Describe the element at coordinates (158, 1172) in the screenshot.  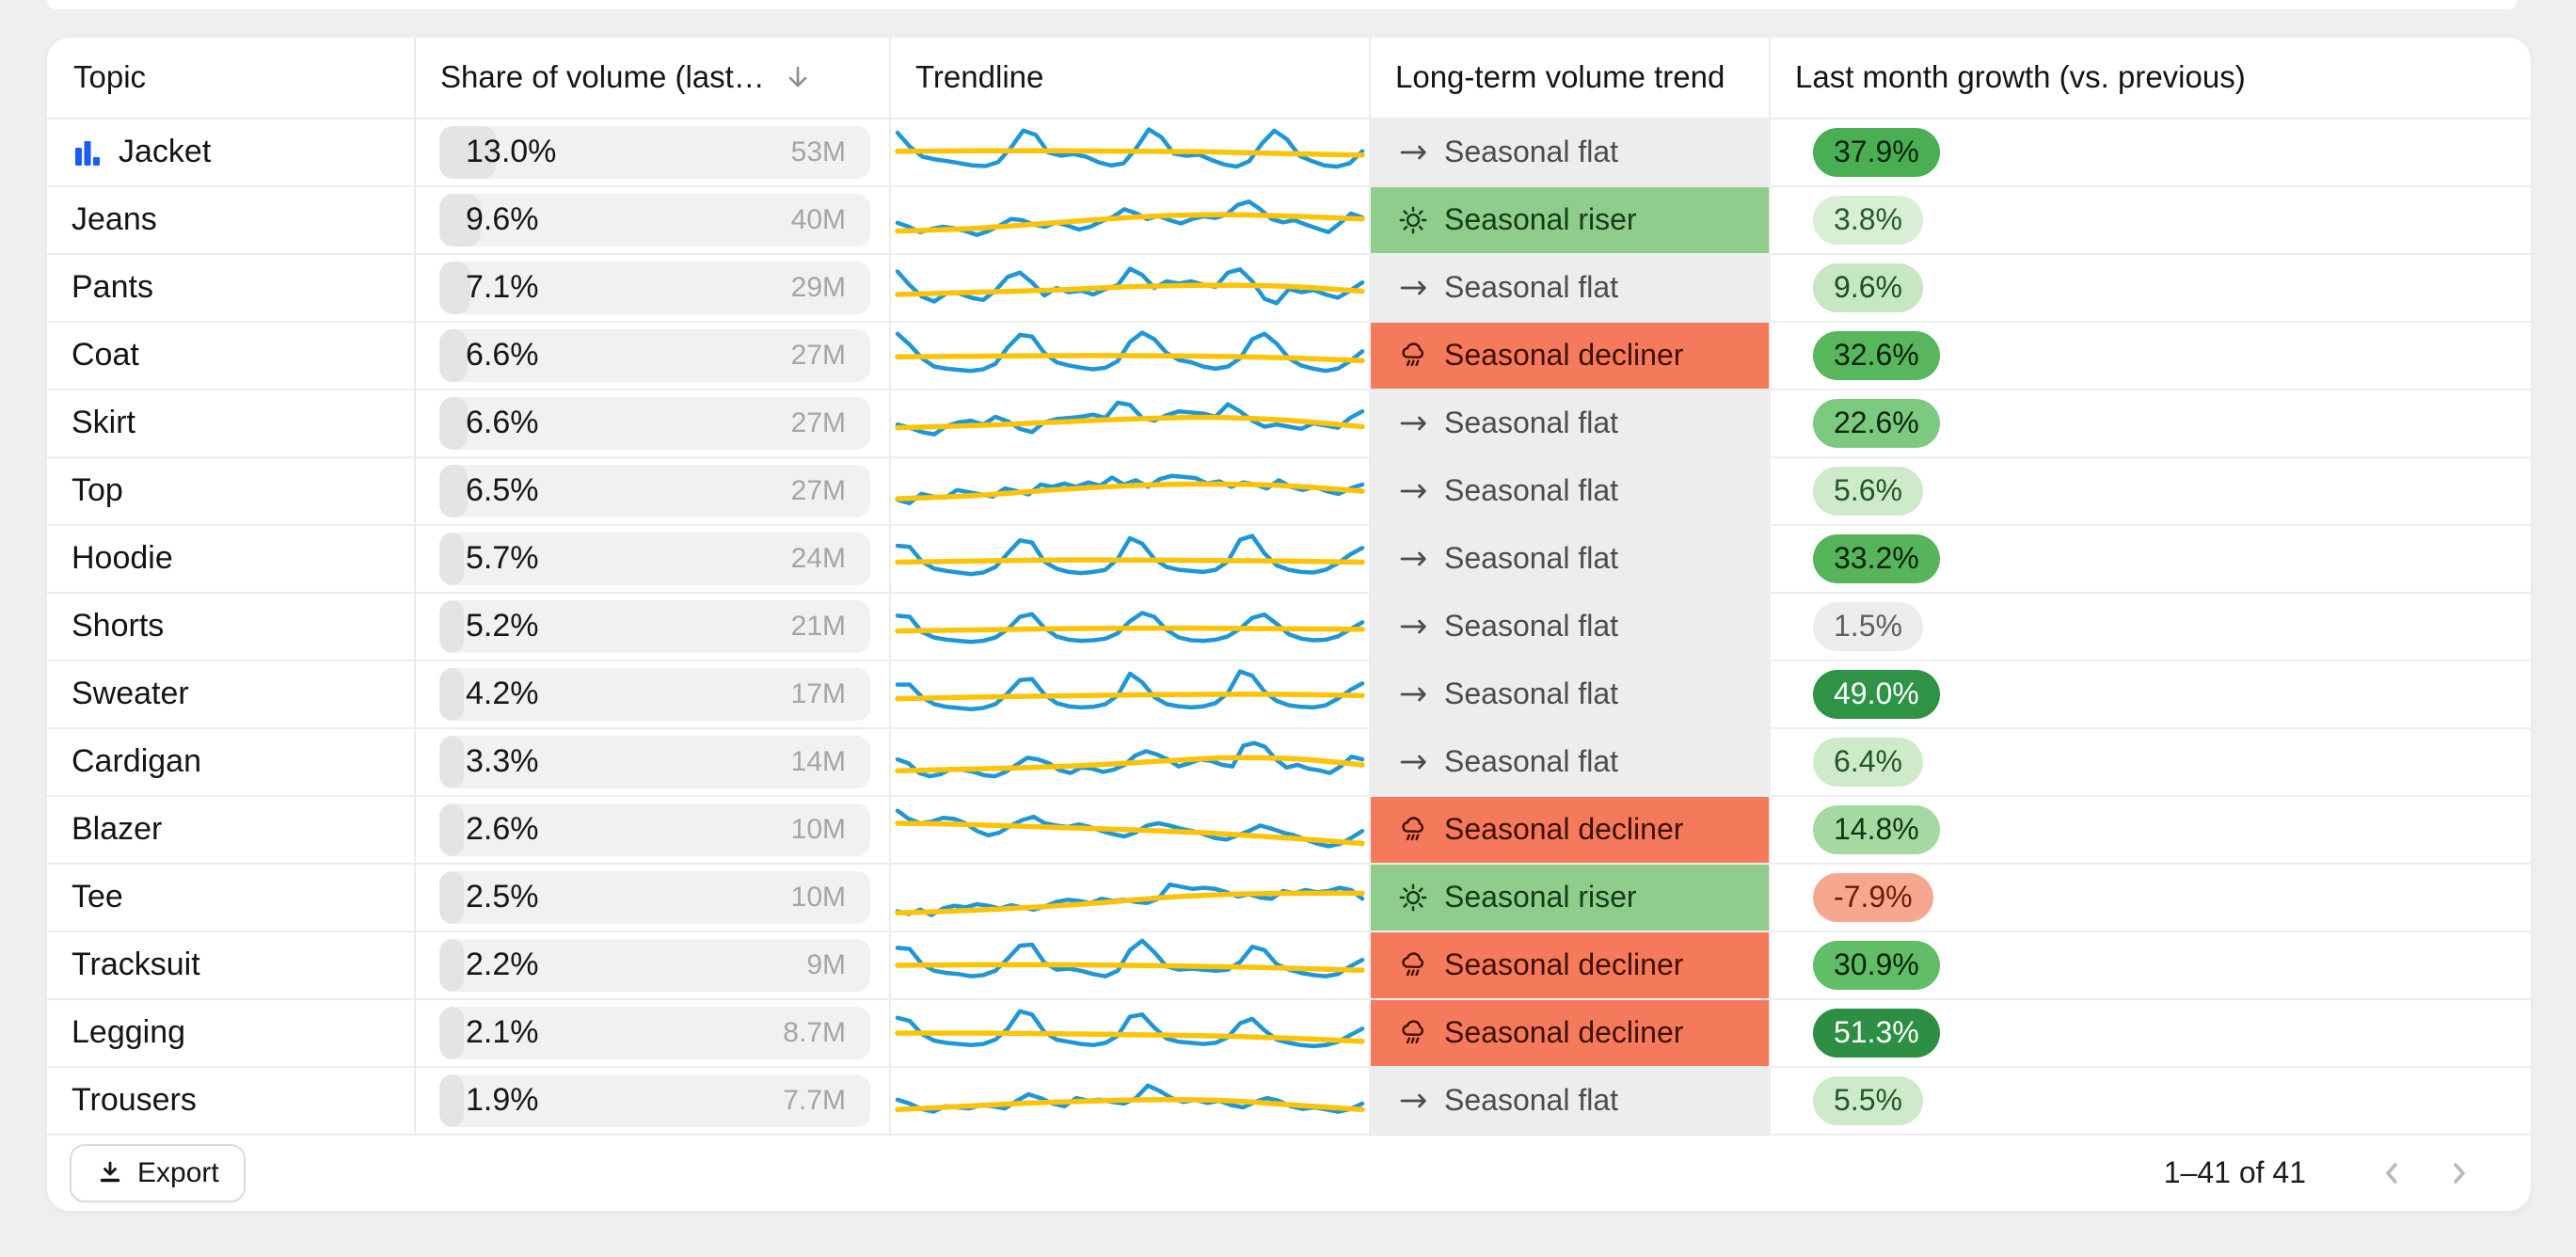
I see `export-button: Export` at that location.